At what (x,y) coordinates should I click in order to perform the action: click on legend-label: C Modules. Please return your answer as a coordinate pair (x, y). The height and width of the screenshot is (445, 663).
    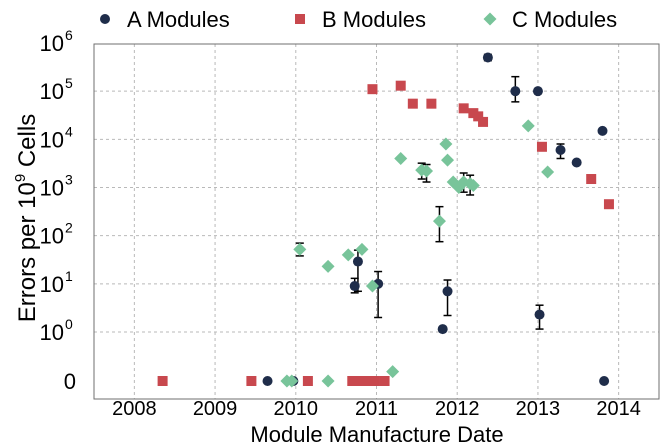
    Looking at the image, I should click on (564, 19).